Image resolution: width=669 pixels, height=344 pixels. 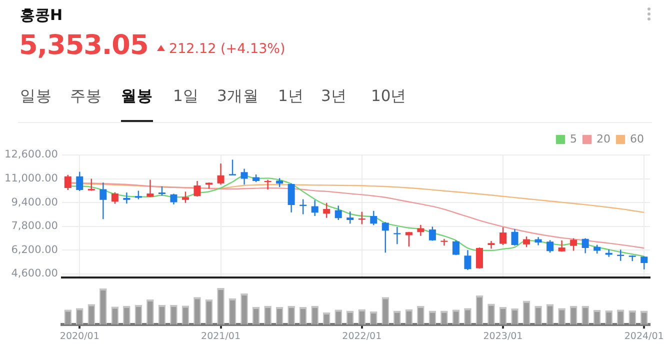 What do you see at coordinates (637, 139) in the screenshot?
I see `legend-label: 60` at bounding box center [637, 139].